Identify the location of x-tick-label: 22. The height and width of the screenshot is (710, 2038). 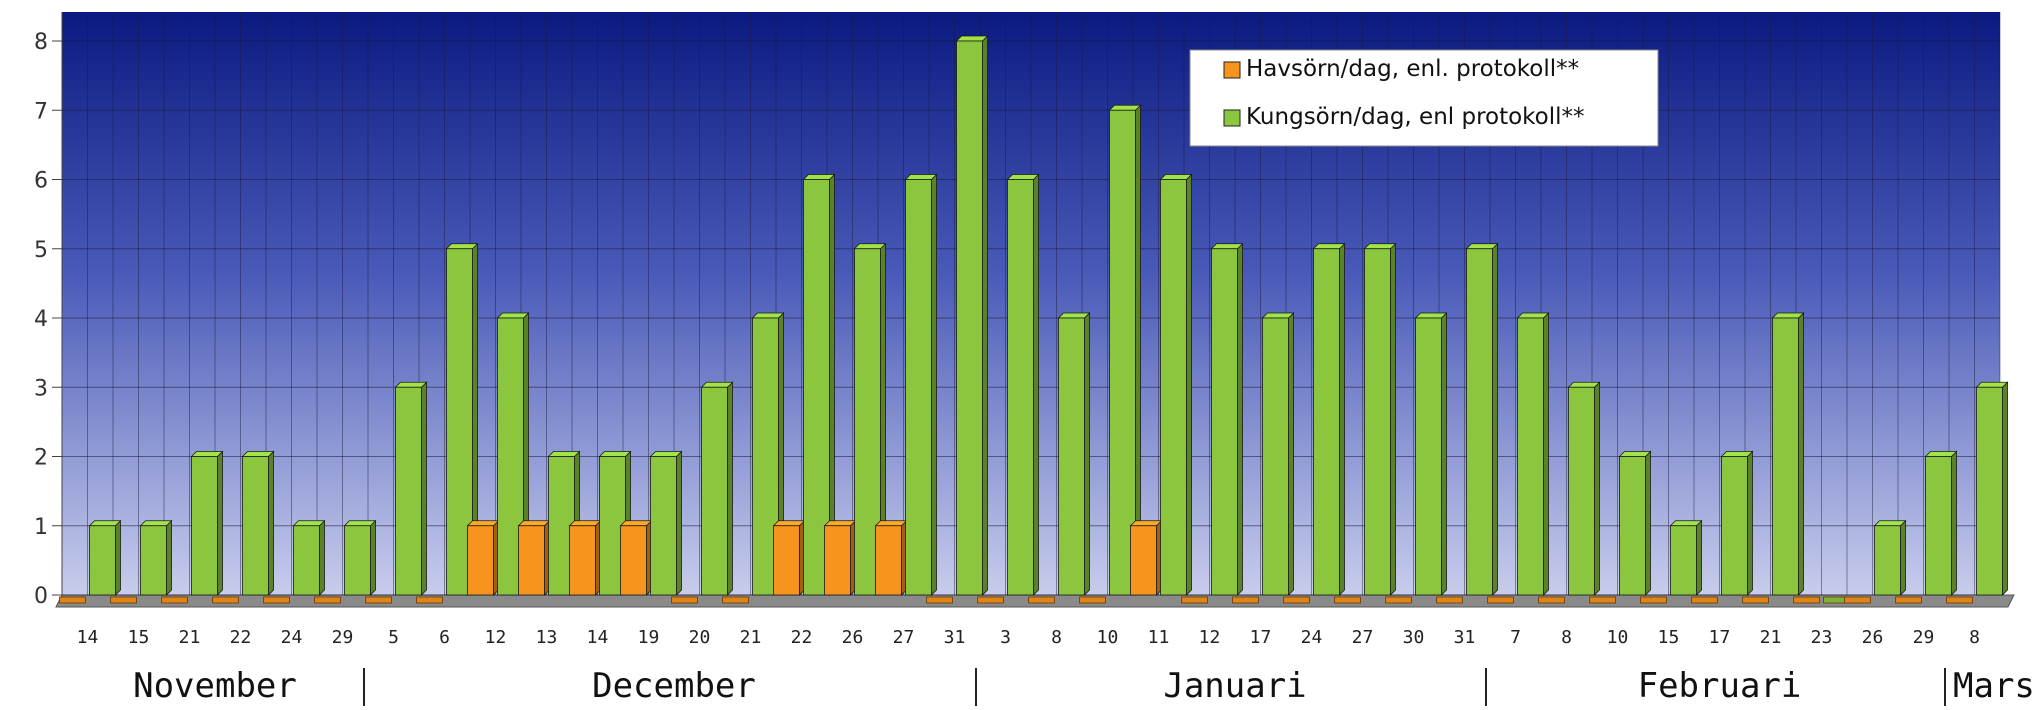
(241, 637).